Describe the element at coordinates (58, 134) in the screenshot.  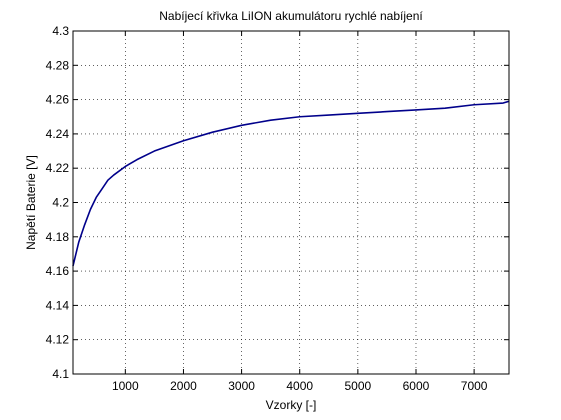
I see `y-tick-label: 4.24` at that location.